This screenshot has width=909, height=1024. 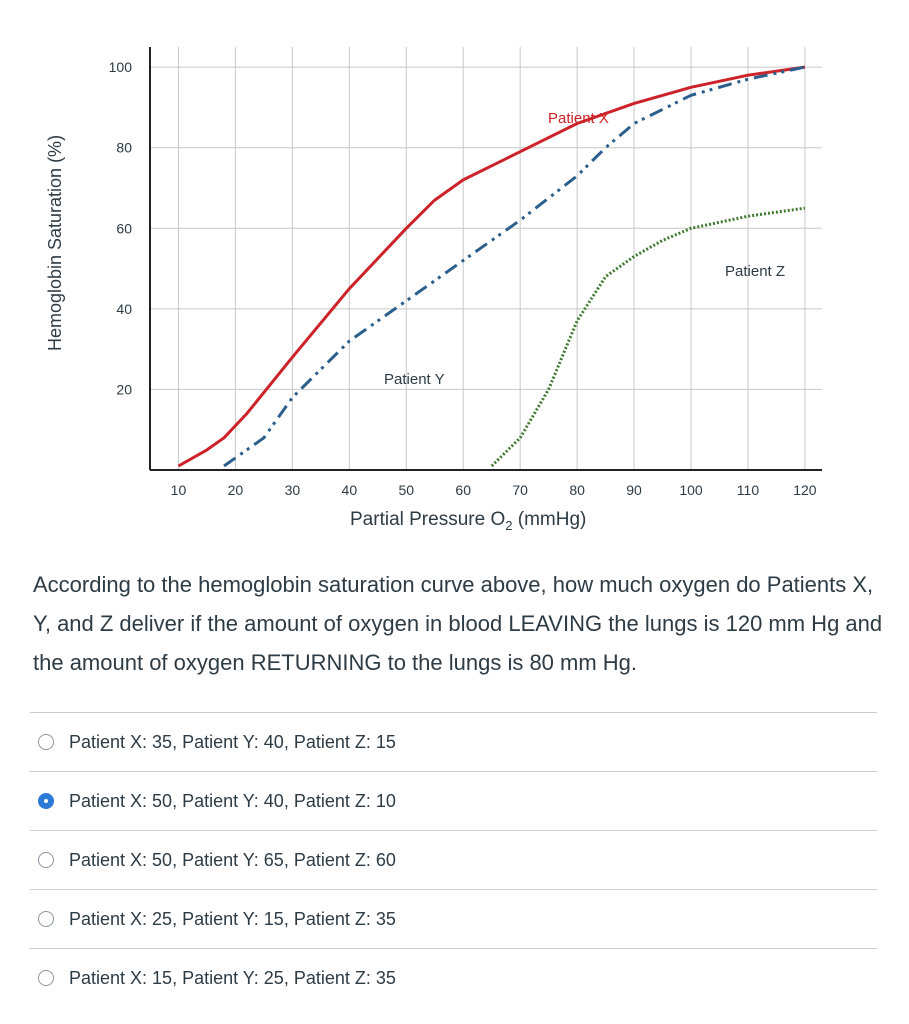 I want to click on y-tick-label-100: 100, so click(x=121, y=67).